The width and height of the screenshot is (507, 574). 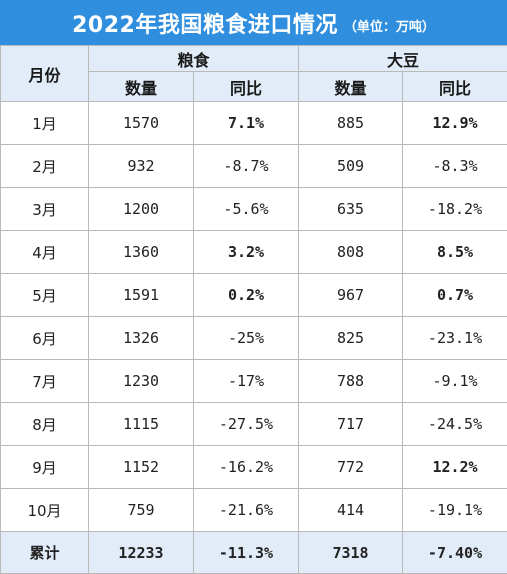 I want to click on total-soy-yoy-cell: -7.40%, so click(x=455, y=553).